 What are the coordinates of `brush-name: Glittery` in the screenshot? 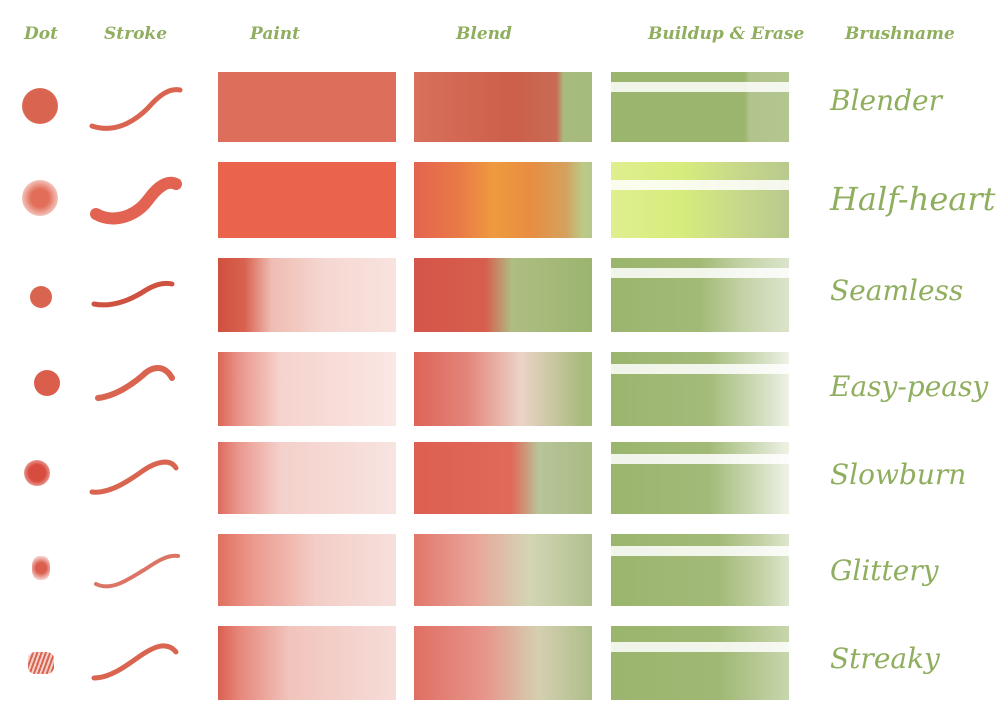 It's located at (884, 570).